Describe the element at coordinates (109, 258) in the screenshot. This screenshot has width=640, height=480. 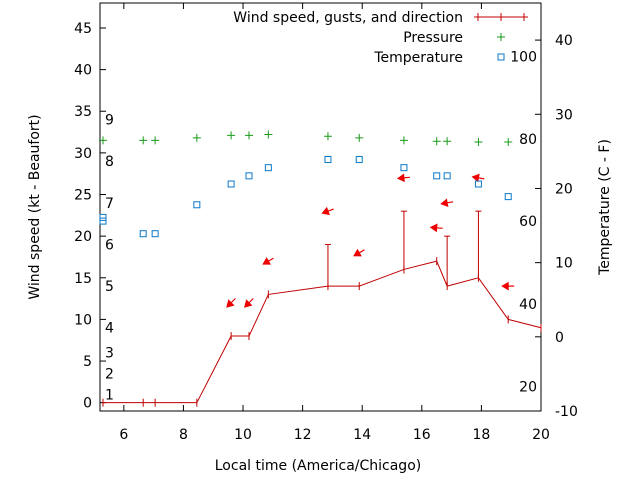
I see `beaufort-scale: 1 2 3 4 5 6 7 8 9` at that location.